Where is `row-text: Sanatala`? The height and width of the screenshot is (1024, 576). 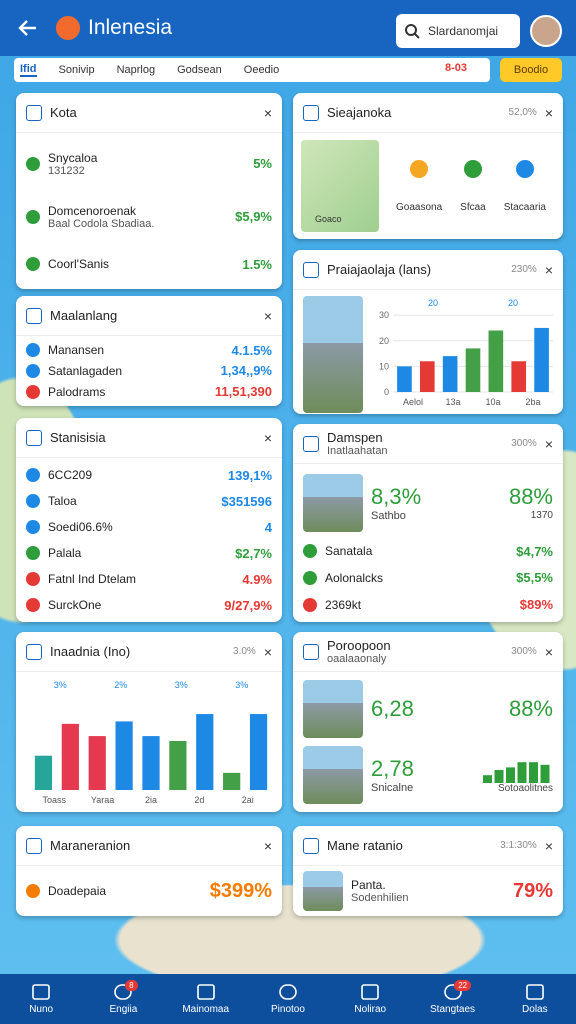 row-text: Sanatala is located at coordinates (416, 551).